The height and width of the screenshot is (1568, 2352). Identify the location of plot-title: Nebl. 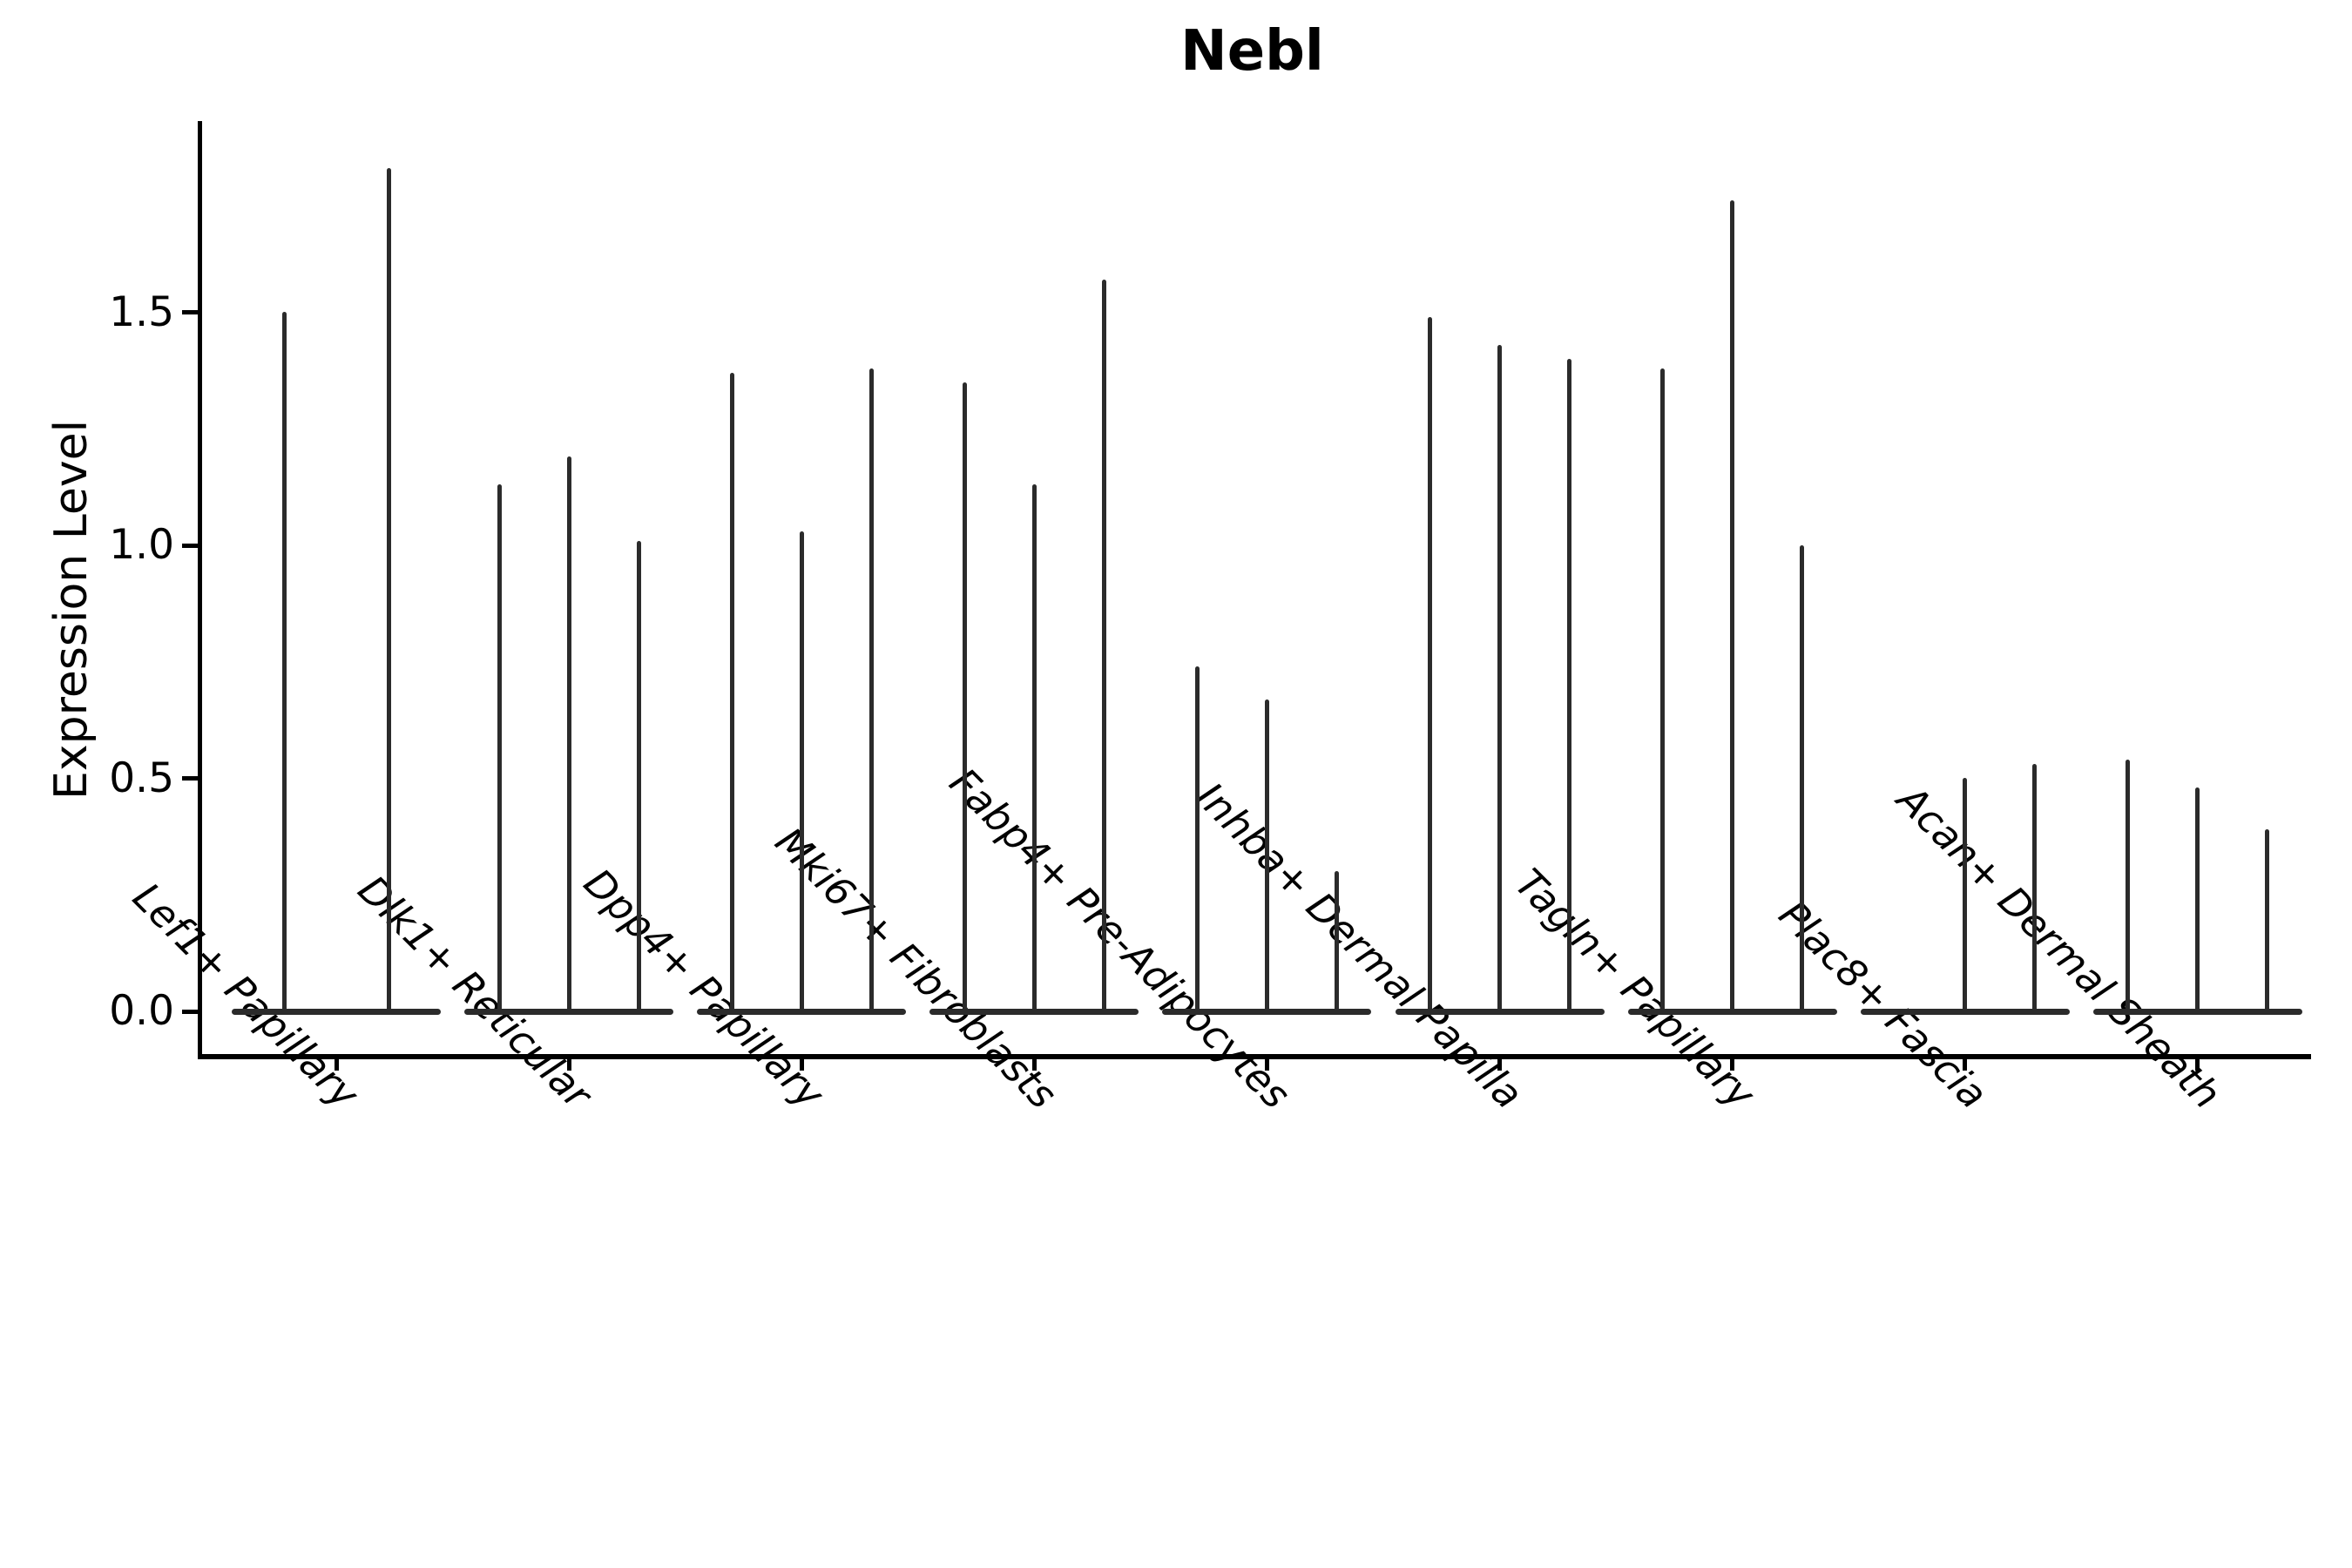
(1252, 52).